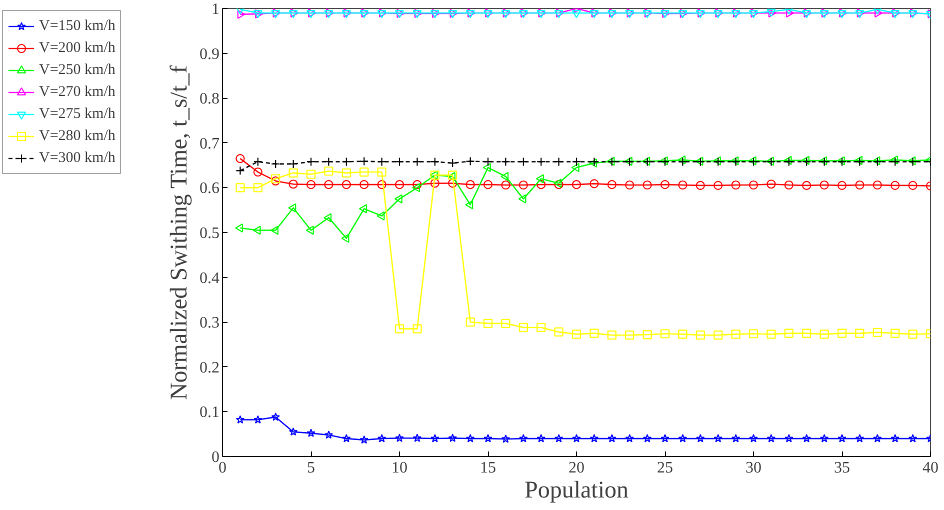 The image size is (944, 510). Describe the element at coordinates (754, 468) in the screenshot. I see `x-tick-label: 30` at that location.